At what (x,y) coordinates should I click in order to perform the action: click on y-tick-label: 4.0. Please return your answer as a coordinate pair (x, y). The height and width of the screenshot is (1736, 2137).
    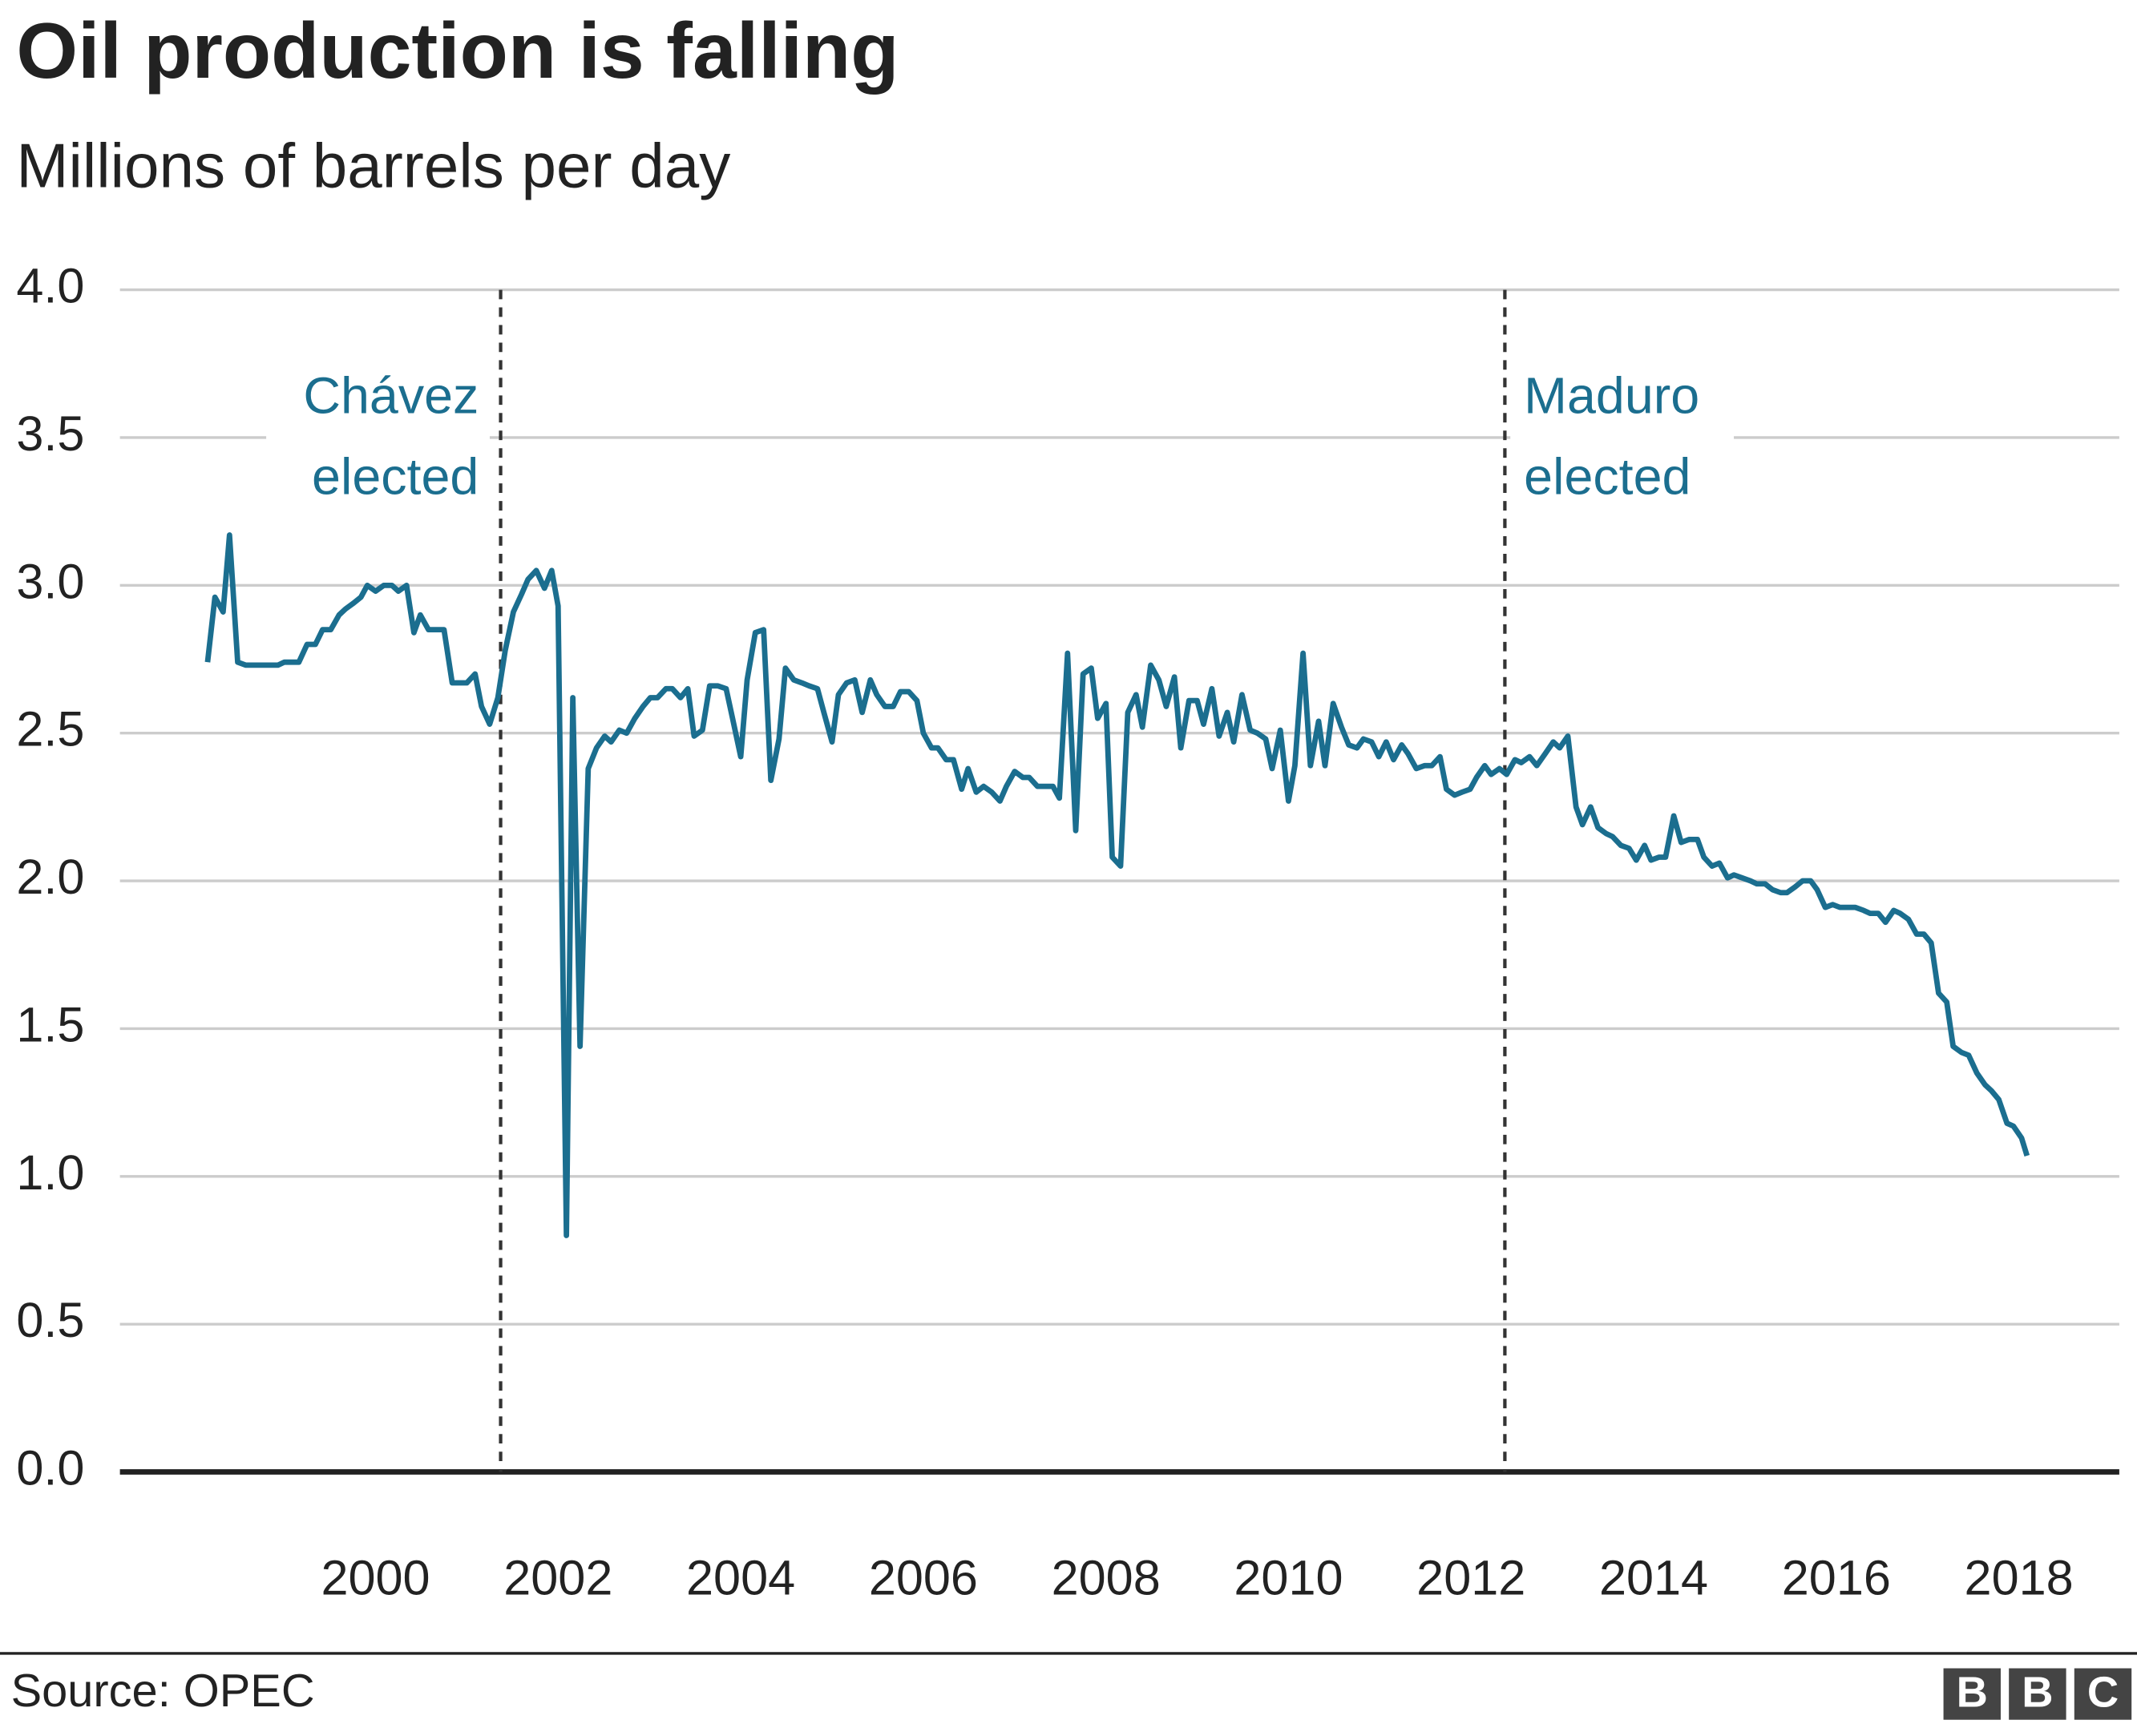
    Looking at the image, I should click on (50, 286).